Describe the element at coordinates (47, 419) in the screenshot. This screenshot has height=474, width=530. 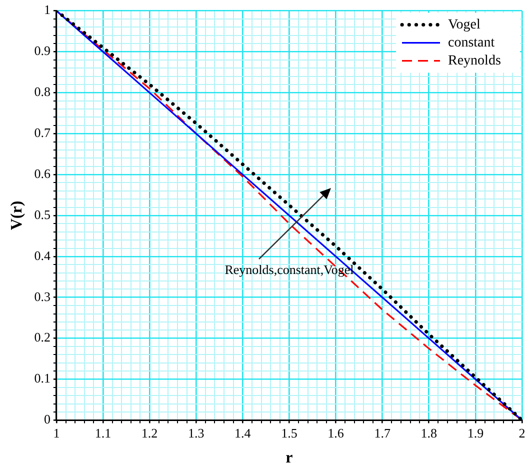
I see `y-tick-label: 0` at that location.